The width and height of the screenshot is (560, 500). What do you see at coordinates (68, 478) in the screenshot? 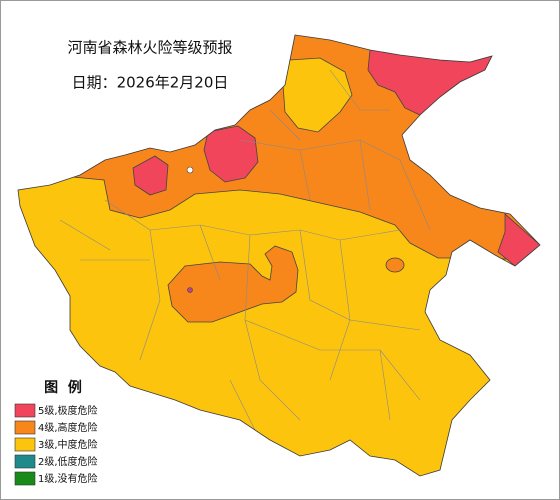
I see `legend-label: 1级,没有危险` at bounding box center [68, 478].